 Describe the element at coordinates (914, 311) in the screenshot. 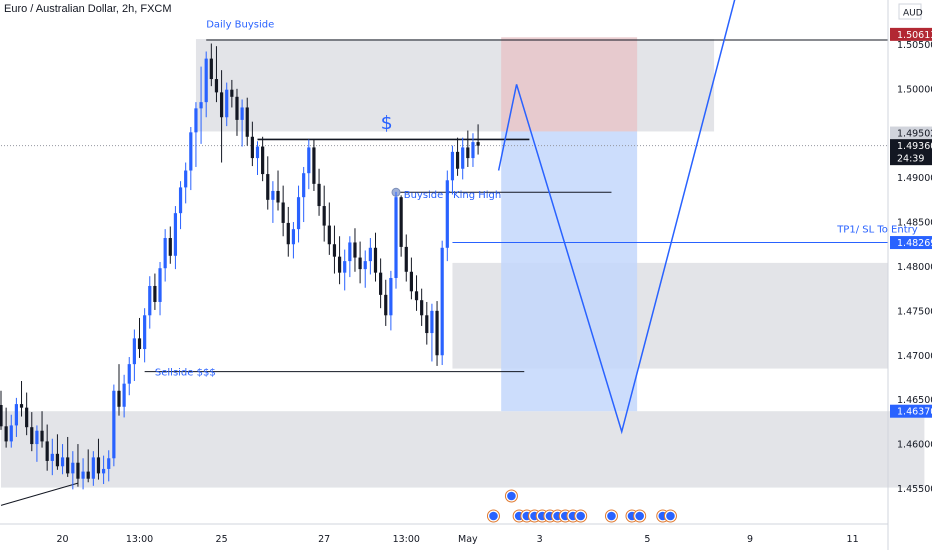

I see `price-tick-label: 1.47500` at that location.